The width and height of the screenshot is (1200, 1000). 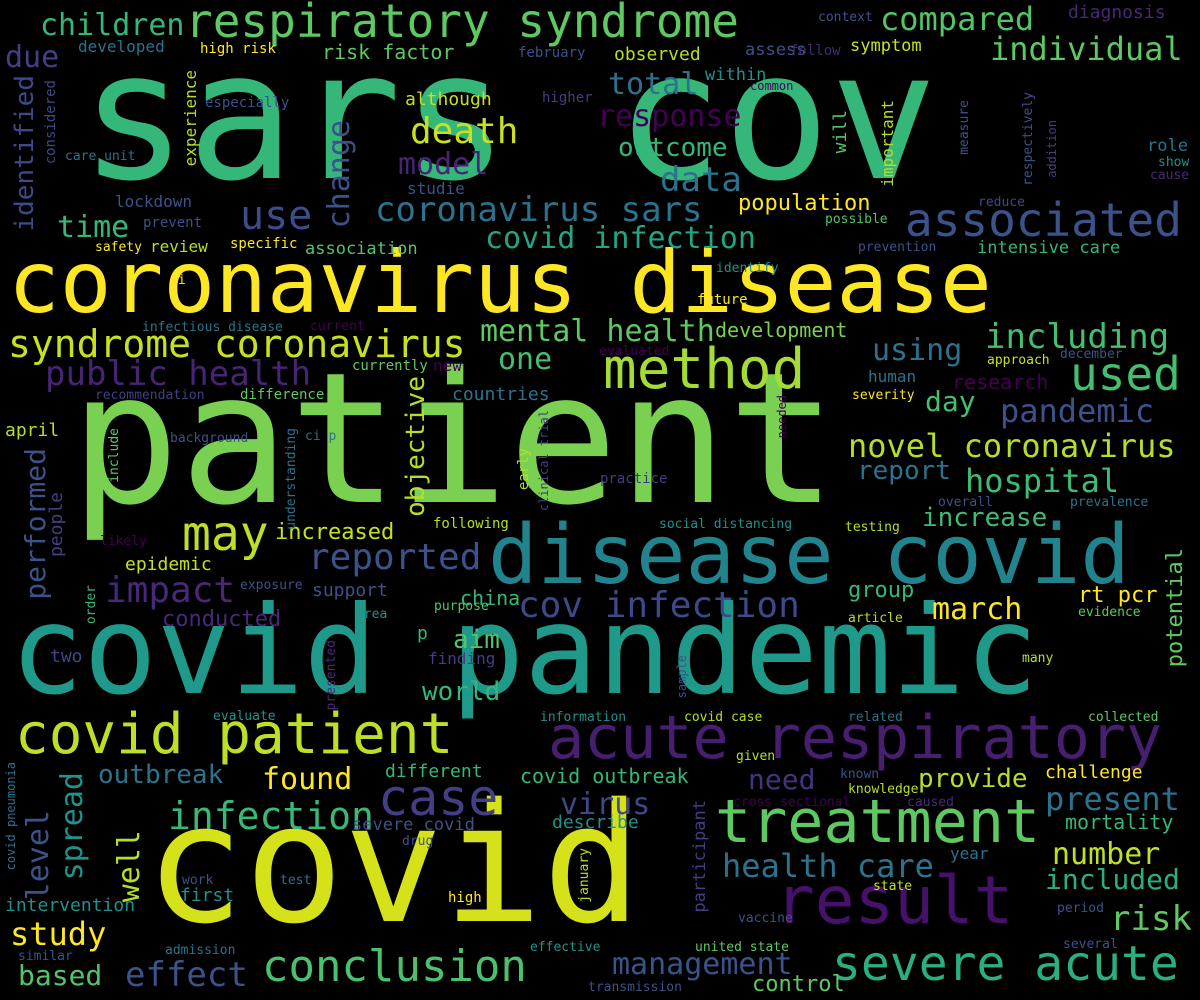 I want to click on word-prevalence: prevalence, so click(x=1109, y=502).